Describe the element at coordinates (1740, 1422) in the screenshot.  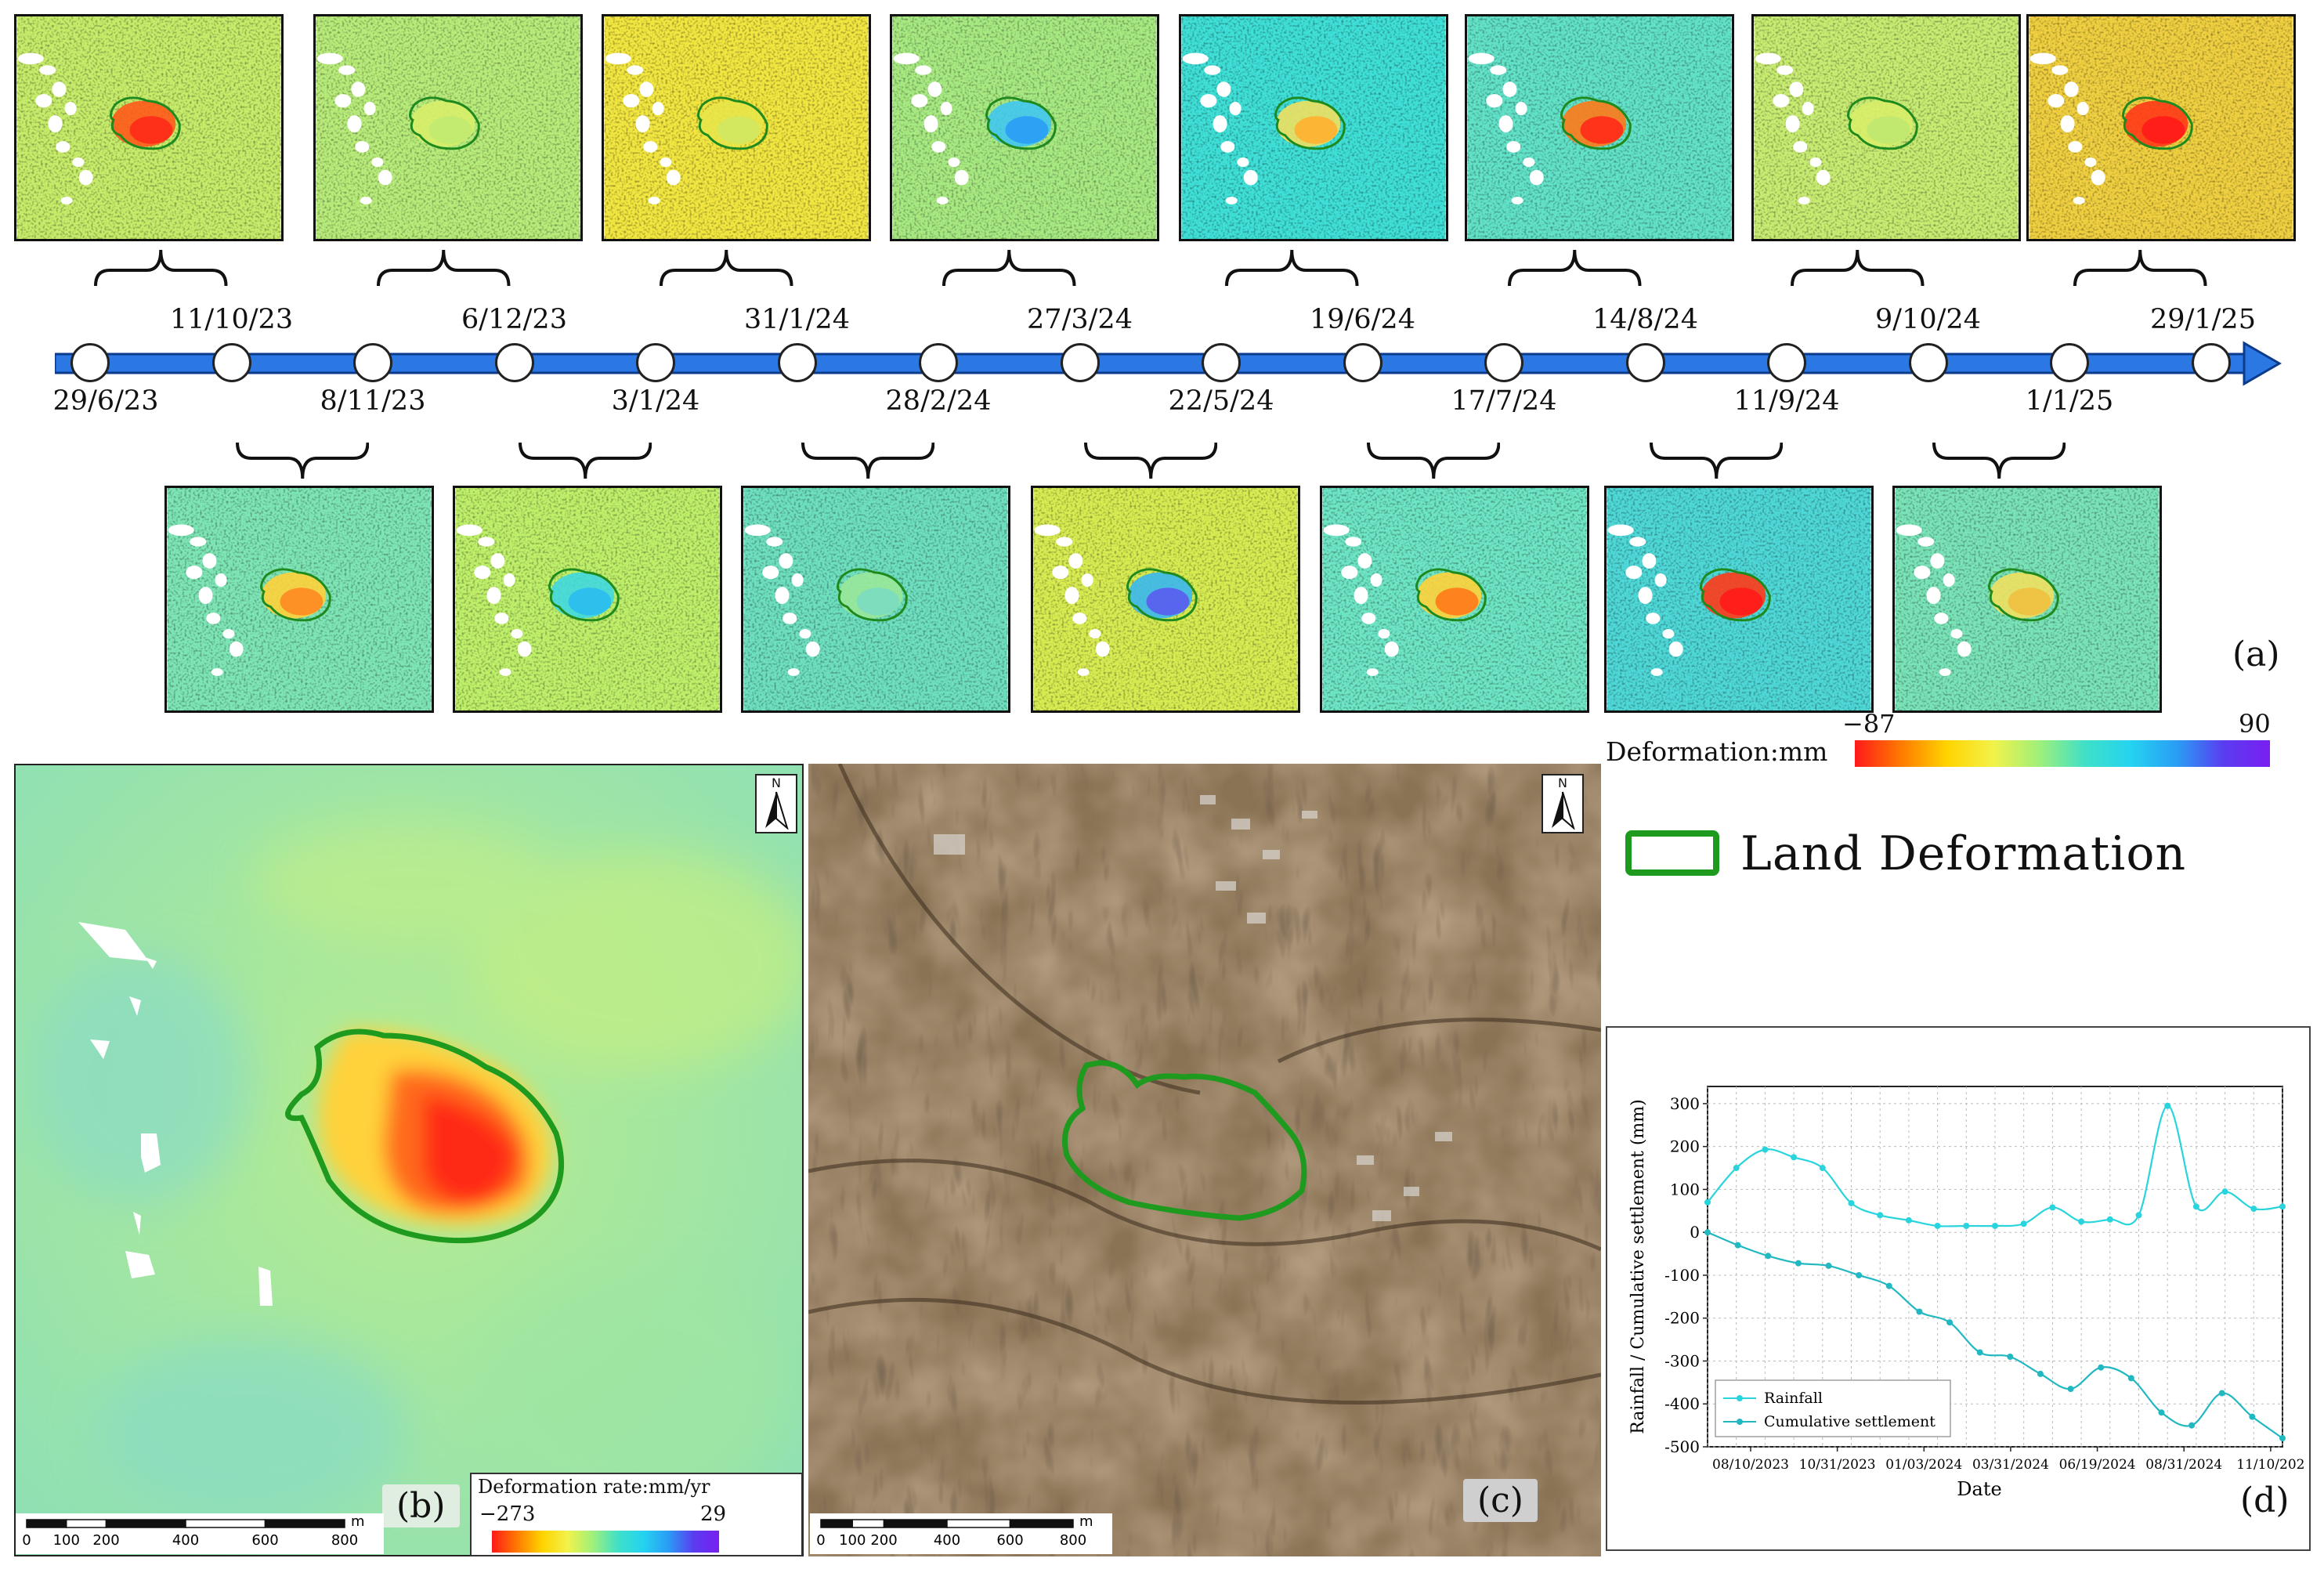
I see `legend-marker` at that location.